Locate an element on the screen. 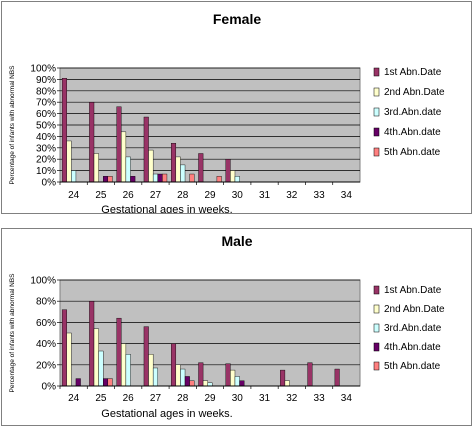 Image resolution: width=474 pixels, height=428 pixels. y-tick-label: 90% is located at coordinates (46, 80).